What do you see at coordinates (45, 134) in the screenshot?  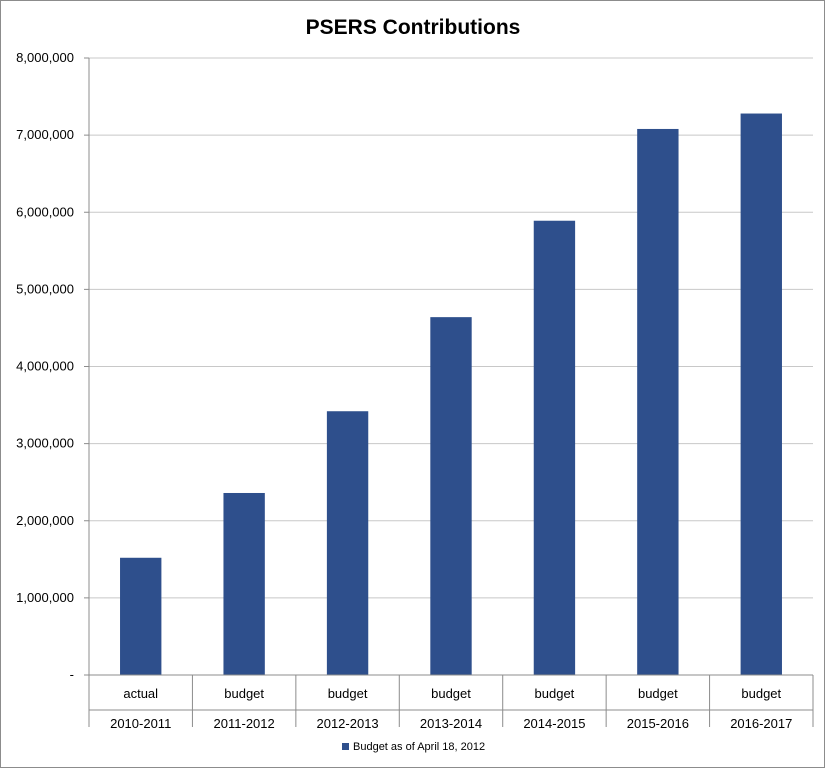 I see `y-tick-label: 7,000,000` at bounding box center [45, 134].